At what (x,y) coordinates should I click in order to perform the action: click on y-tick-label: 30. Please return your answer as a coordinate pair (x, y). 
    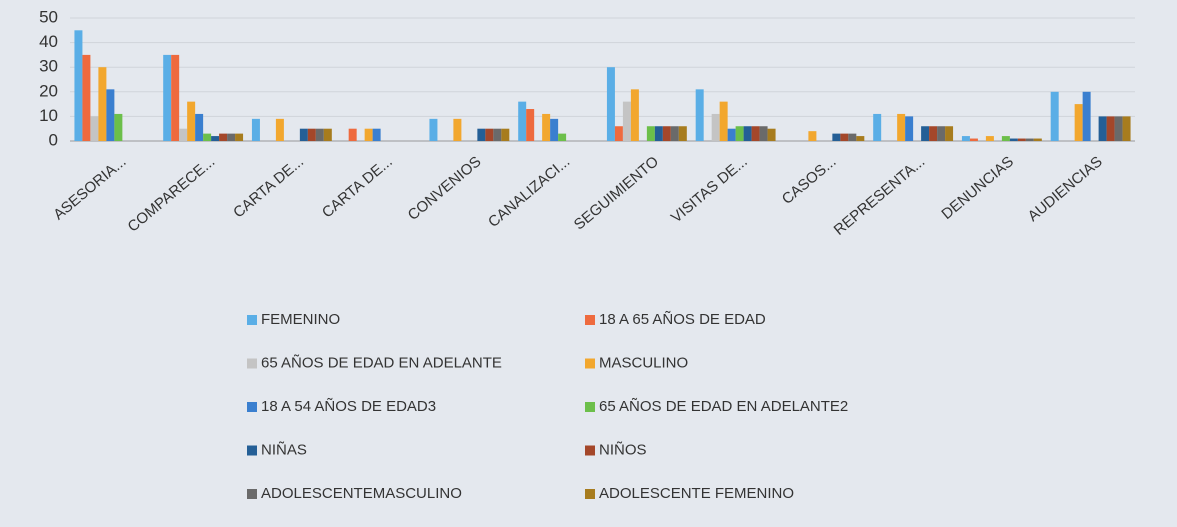
    Looking at the image, I should click on (48, 66).